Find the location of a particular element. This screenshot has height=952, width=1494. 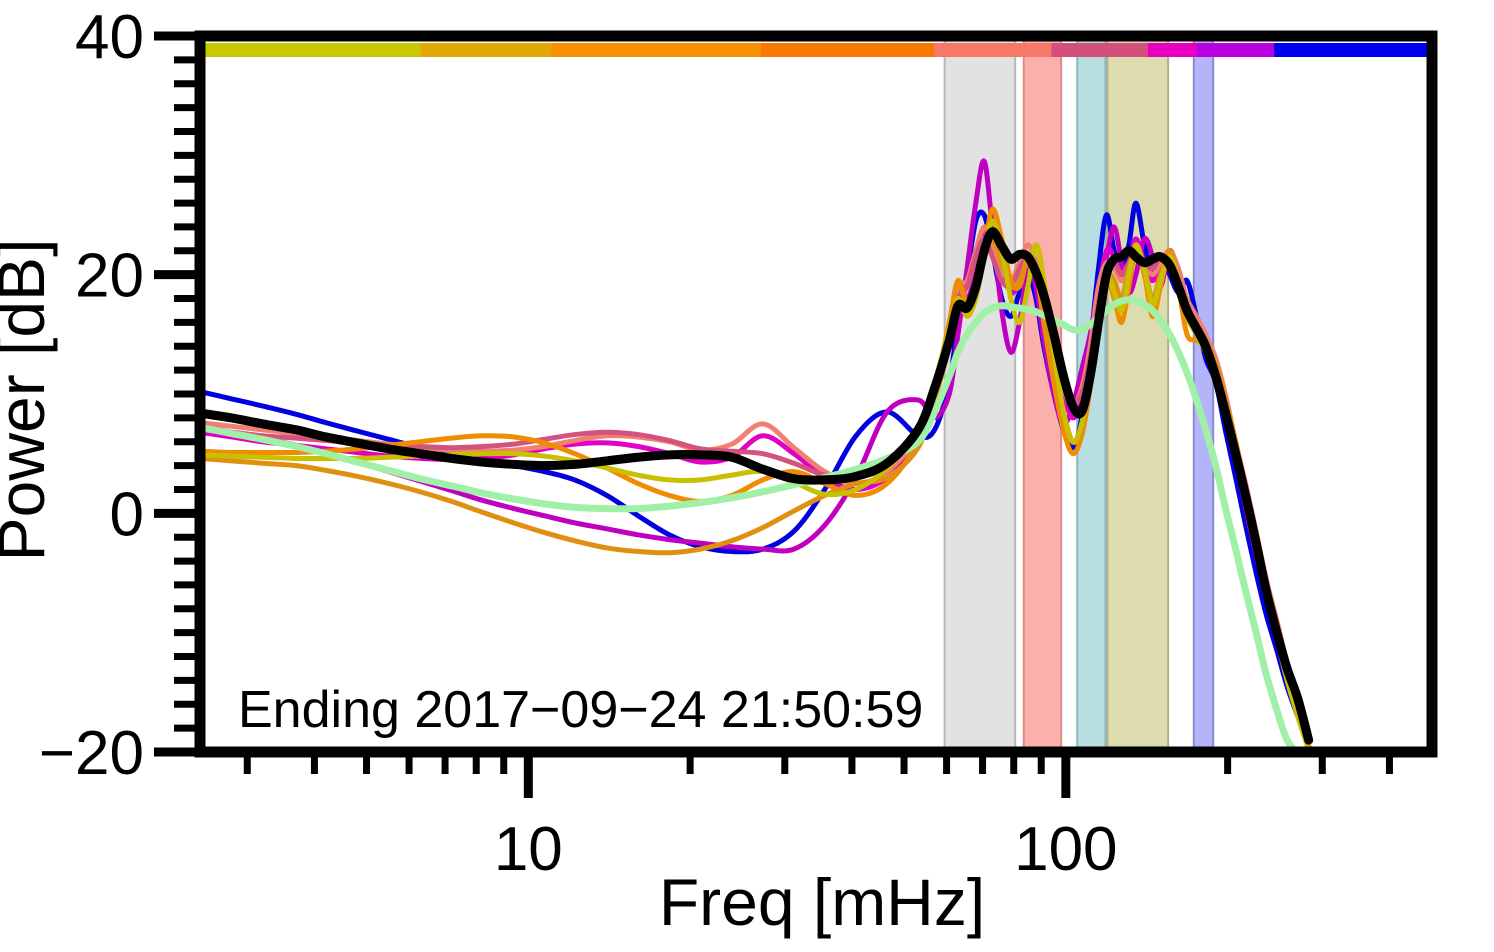

x-tick-label: 10 is located at coordinates (528, 849).